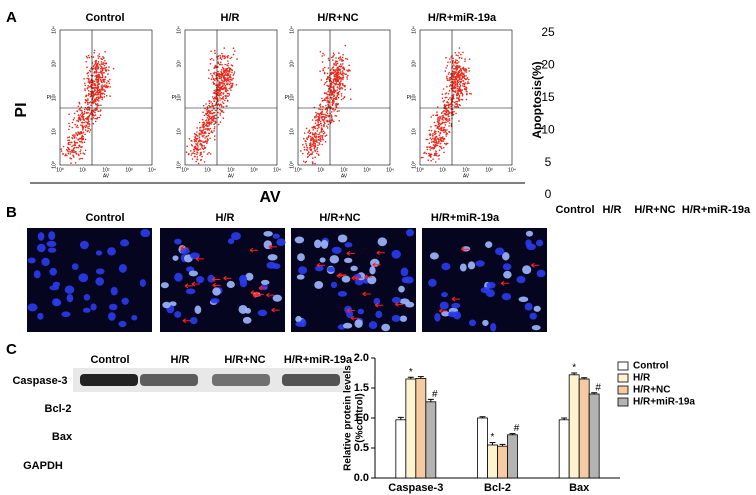 The height and width of the screenshot is (495, 756). Describe the element at coordinates (466, 97) in the screenshot. I see `plot-frame` at that location.